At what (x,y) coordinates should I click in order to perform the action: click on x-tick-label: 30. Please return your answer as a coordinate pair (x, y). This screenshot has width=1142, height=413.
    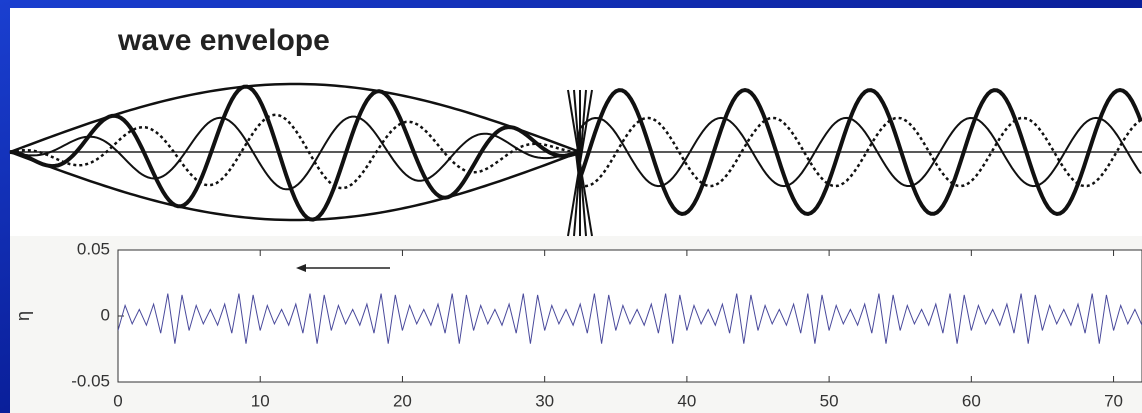
    Looking at the image, I should click on (544, 400).